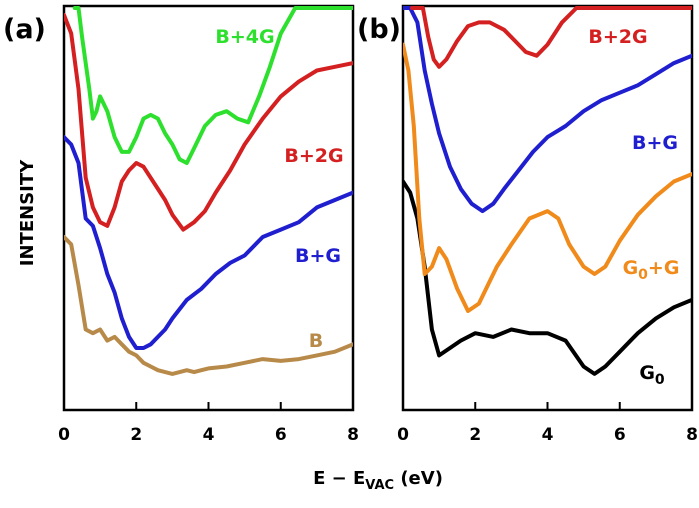 The image size is (699, 508). I want to click on panel-b-x-ticks: 0 2 4 6 8, so click(547, 423).